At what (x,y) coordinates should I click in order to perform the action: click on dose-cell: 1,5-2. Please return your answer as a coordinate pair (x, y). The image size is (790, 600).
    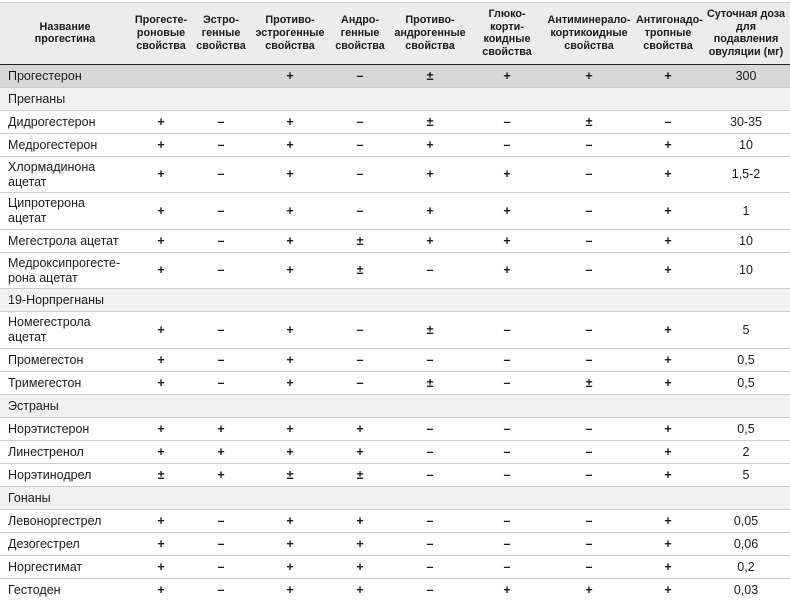
    Looking at the image, I should click on (746, 175).